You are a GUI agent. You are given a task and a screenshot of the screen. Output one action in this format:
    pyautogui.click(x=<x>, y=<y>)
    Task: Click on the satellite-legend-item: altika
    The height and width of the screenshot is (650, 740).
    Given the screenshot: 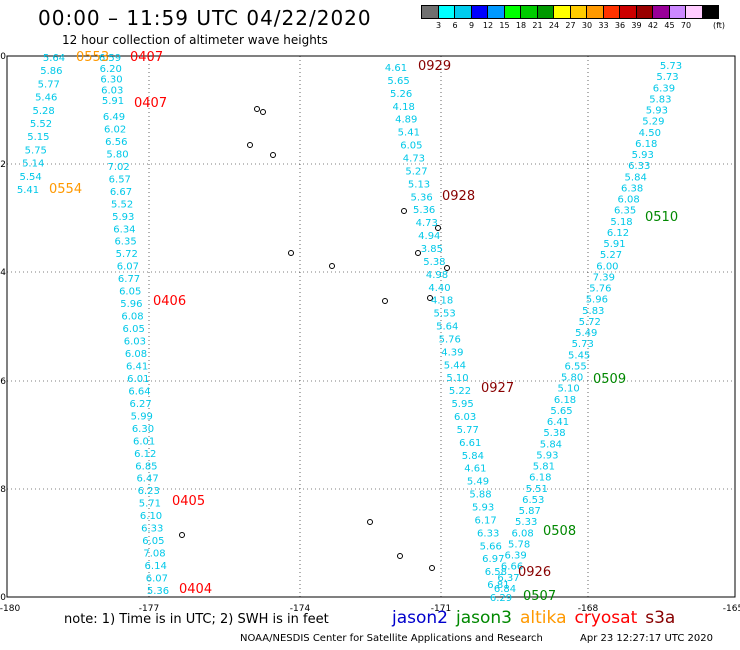 What is the action you would take?
    pyautogui.click(x=543, y=618)
    